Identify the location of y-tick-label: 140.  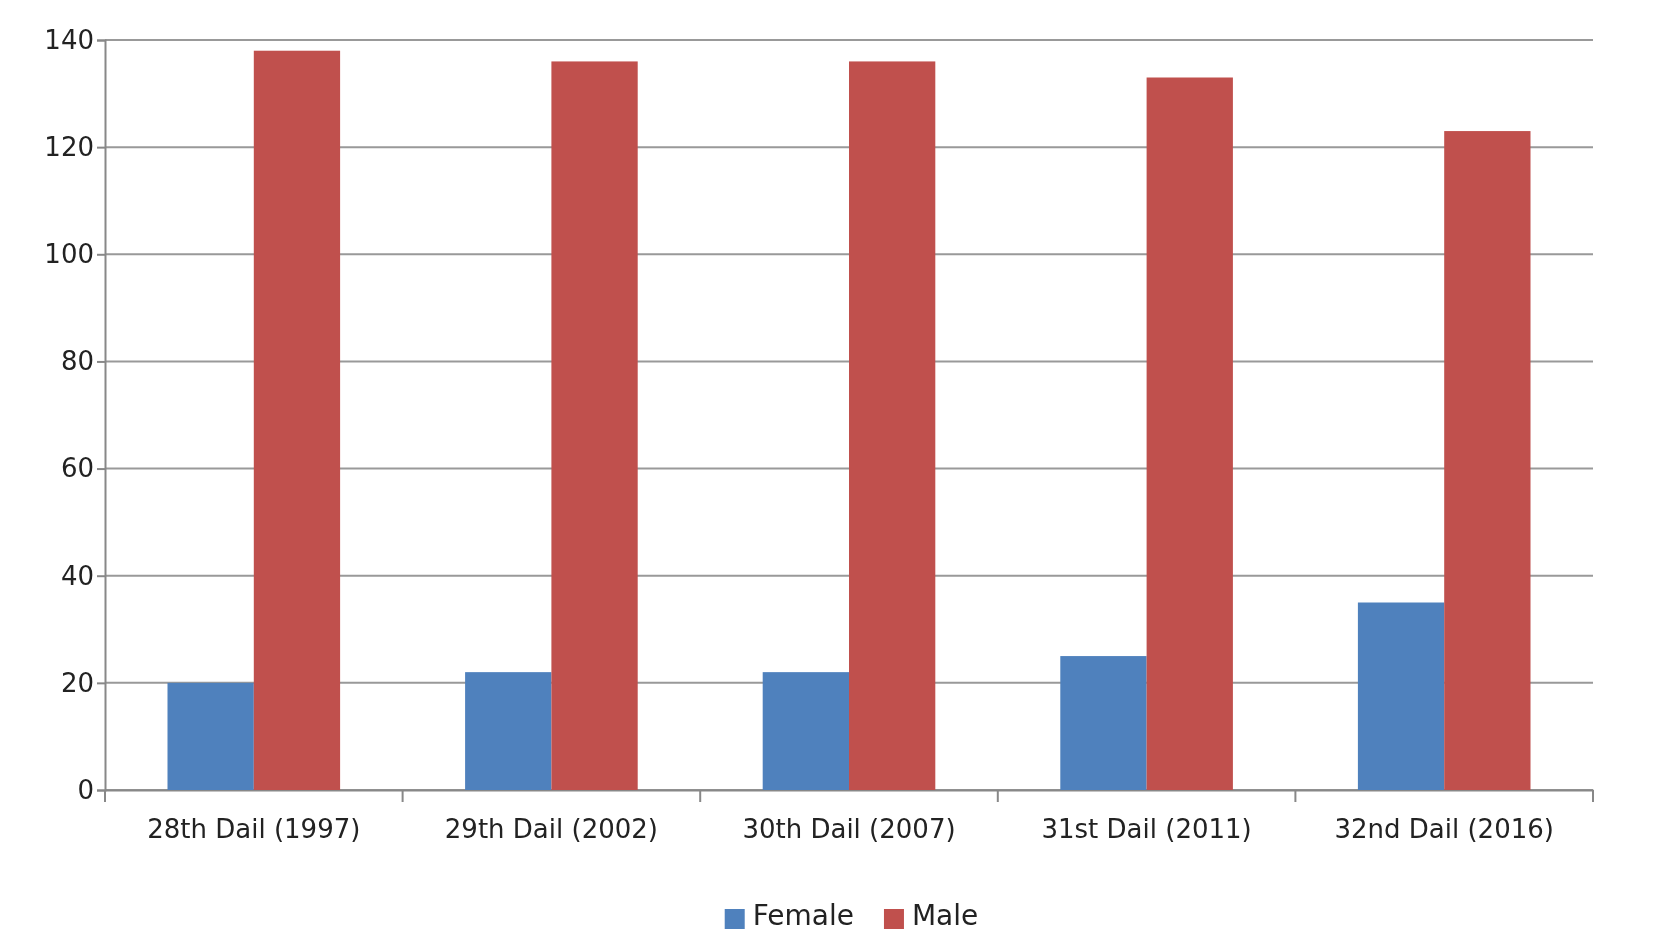
(69, 39).